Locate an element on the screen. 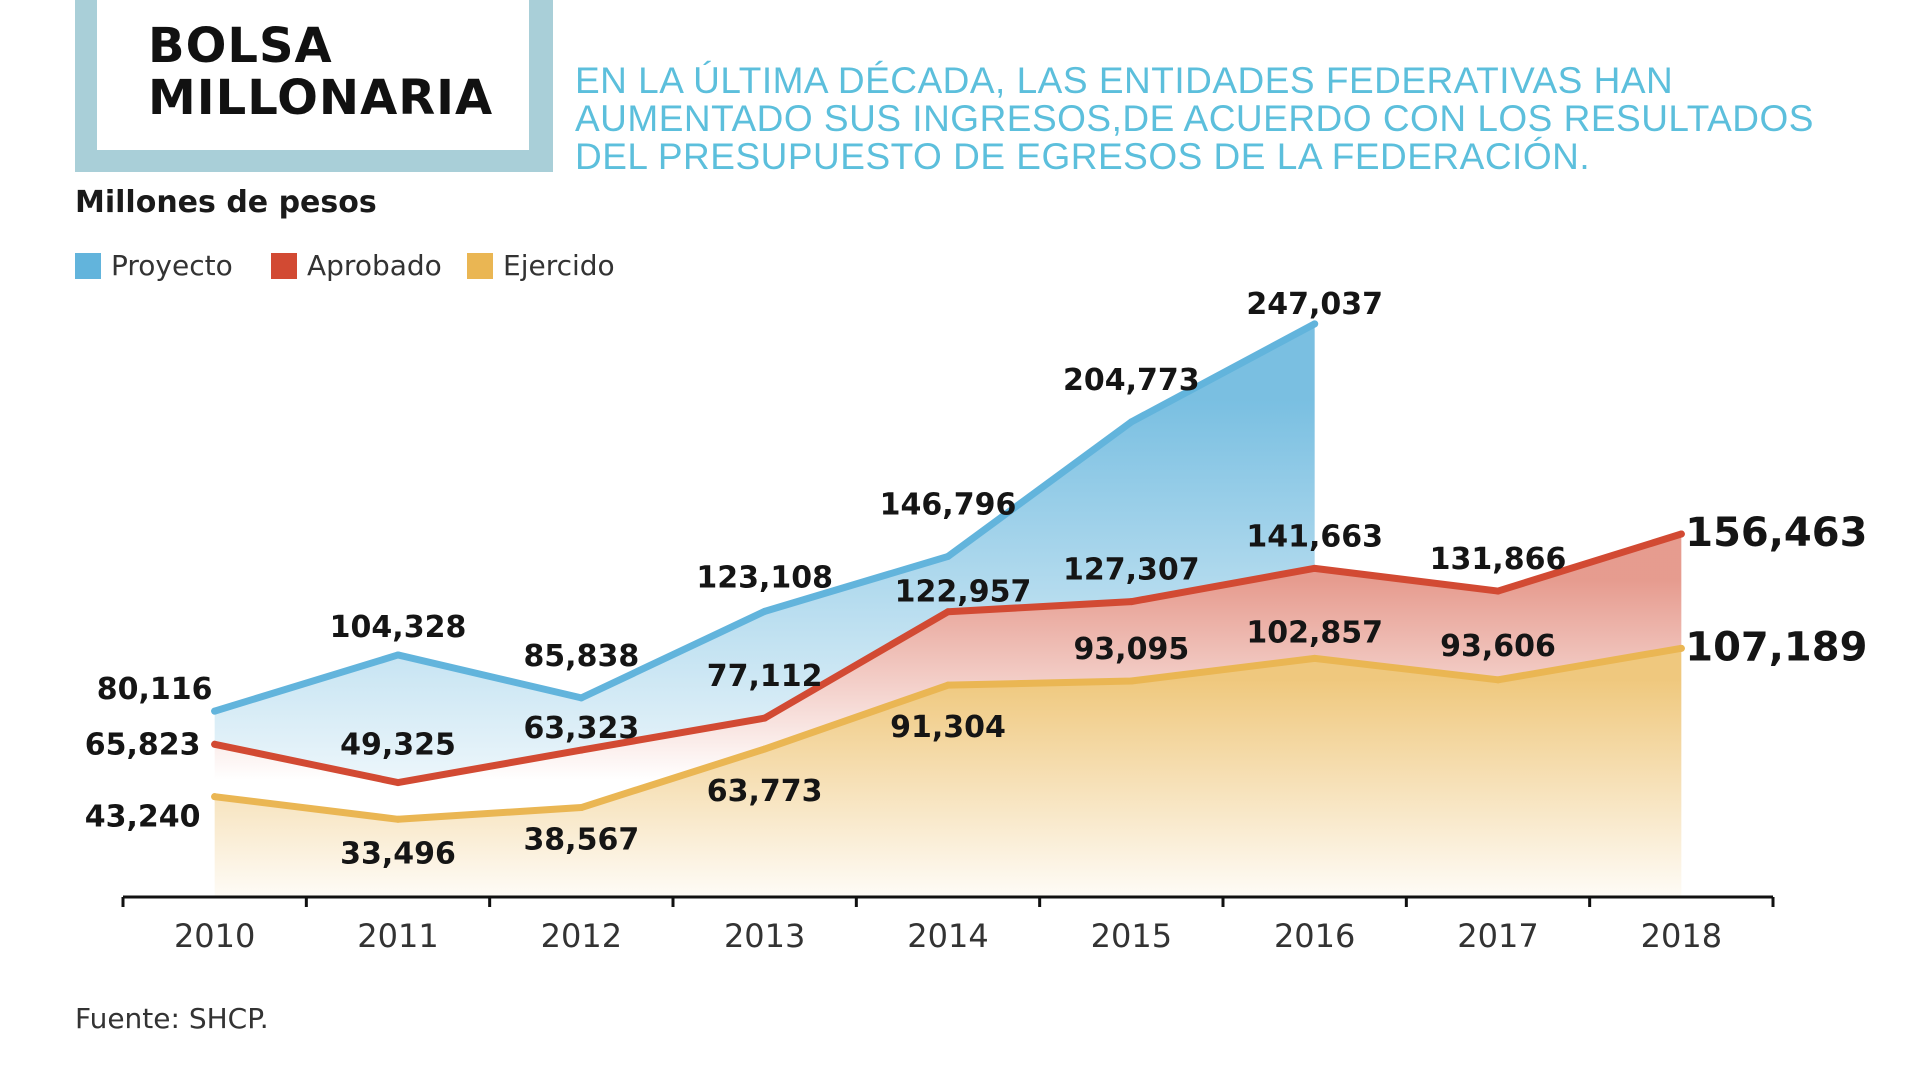 The image size is (1906, 1080). source-note: Fuente: SHCP. is located at coordinates (172, 1018).